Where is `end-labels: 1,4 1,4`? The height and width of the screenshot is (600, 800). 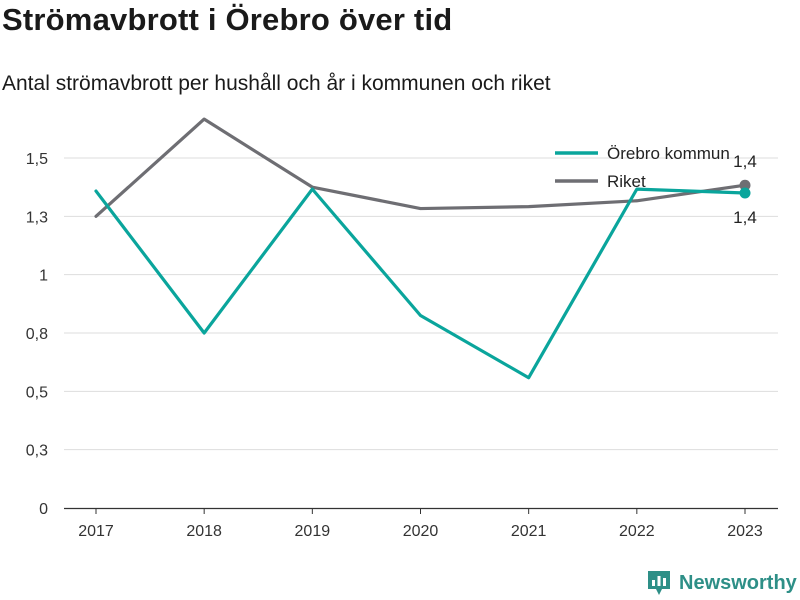
end-labels: 1,4 1,4 is located at coordinates (745, 189).